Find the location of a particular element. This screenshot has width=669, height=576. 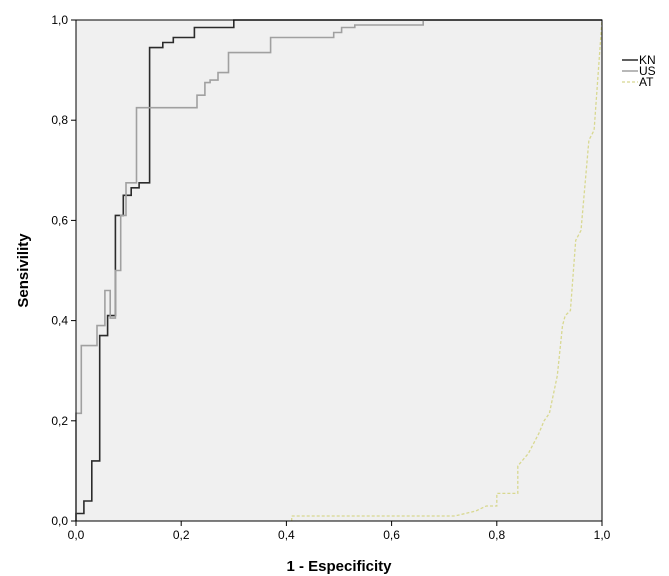

y-axis-title: Sensivility is located at coordinates (23, 270).